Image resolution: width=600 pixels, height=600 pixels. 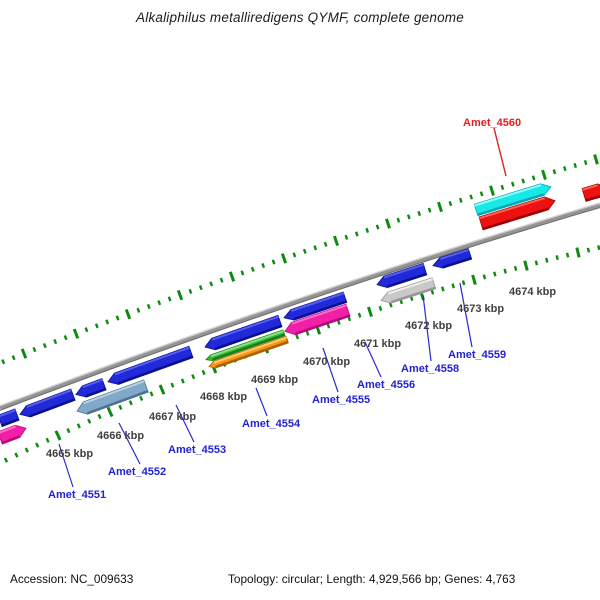 I want to click on position-label: 4672 kbp, so click(x=428, y=326).